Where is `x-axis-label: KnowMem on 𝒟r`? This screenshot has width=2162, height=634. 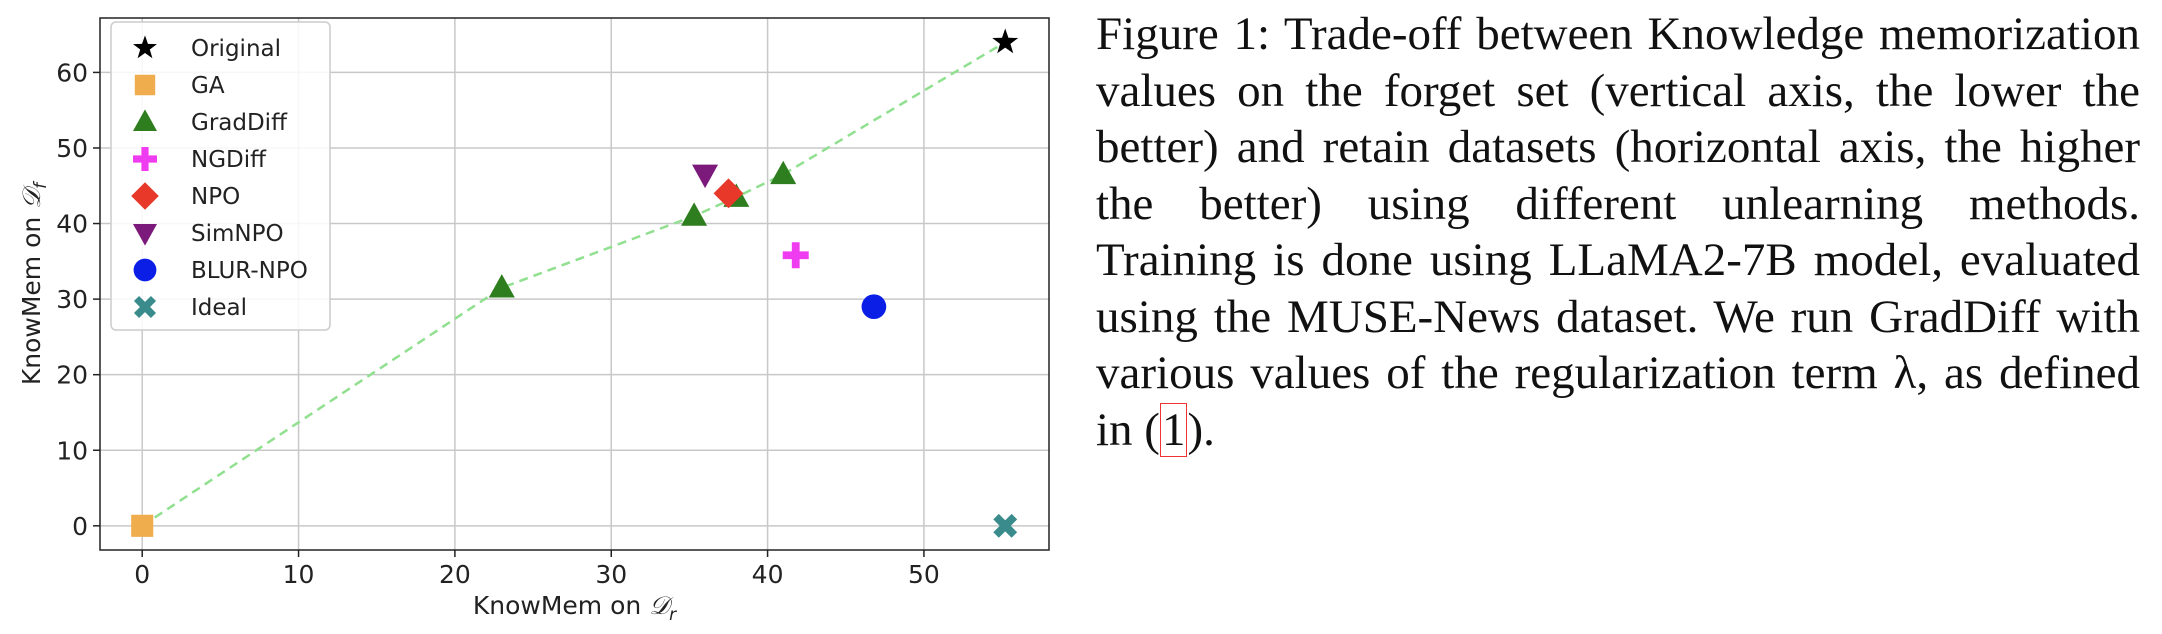
x-axis-label: KnowMem on 𝒟r is located at coordinates (575, 608).